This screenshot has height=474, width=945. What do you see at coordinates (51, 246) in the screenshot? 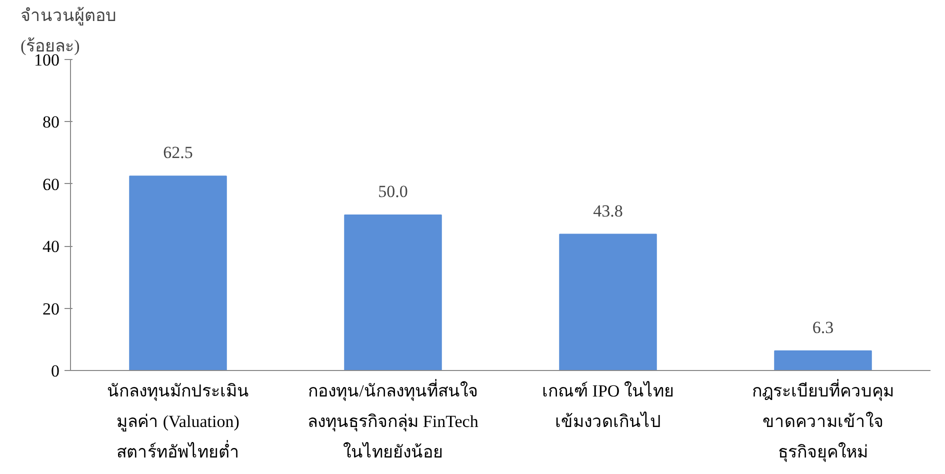
I see `y-tick-label: 40` at bounding box center [51, 246].